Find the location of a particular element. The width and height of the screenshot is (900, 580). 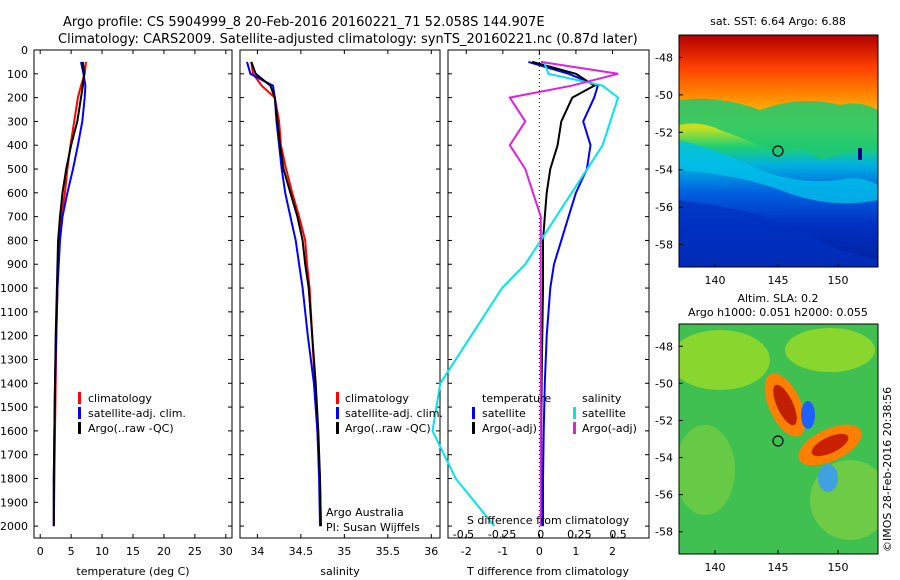

depth-tick-label: 900 is located at coordinates (17, 264).